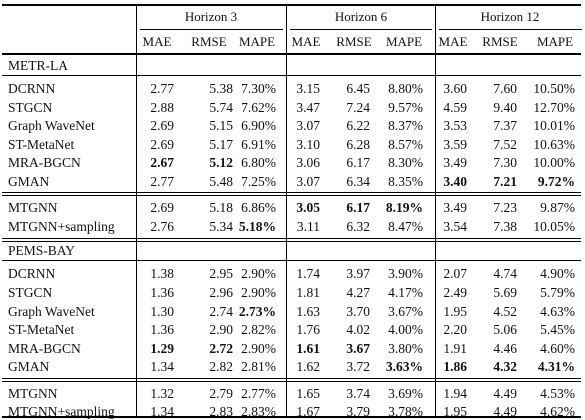 The height and width of the screenshot is (420, 585). I want to click on value-cell: 1.61, so click(308, 348).